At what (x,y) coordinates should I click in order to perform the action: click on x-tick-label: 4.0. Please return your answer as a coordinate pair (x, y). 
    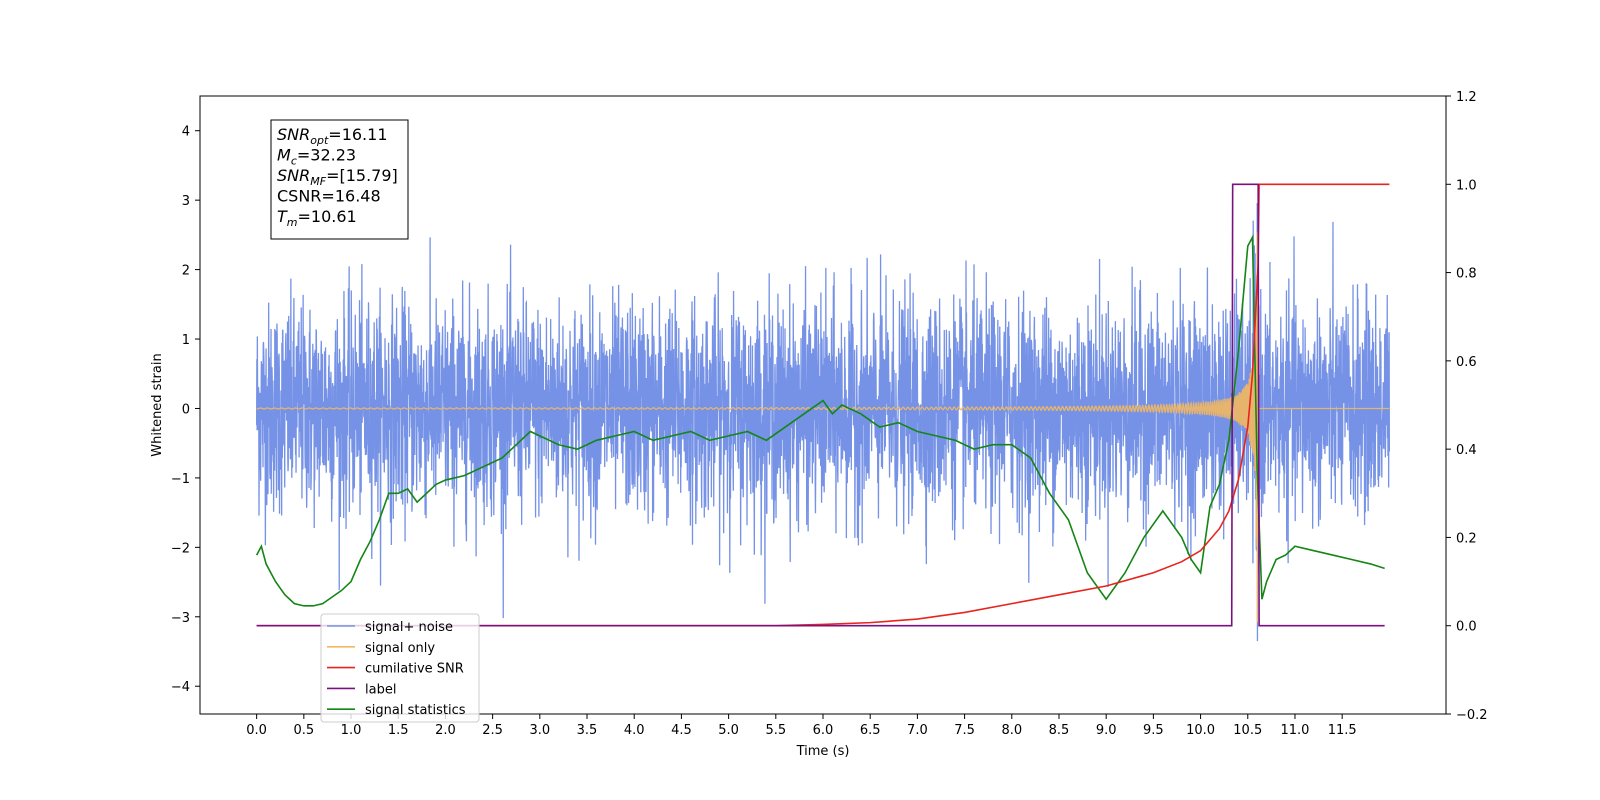
    Looking at the image, I should click on (634, 730).